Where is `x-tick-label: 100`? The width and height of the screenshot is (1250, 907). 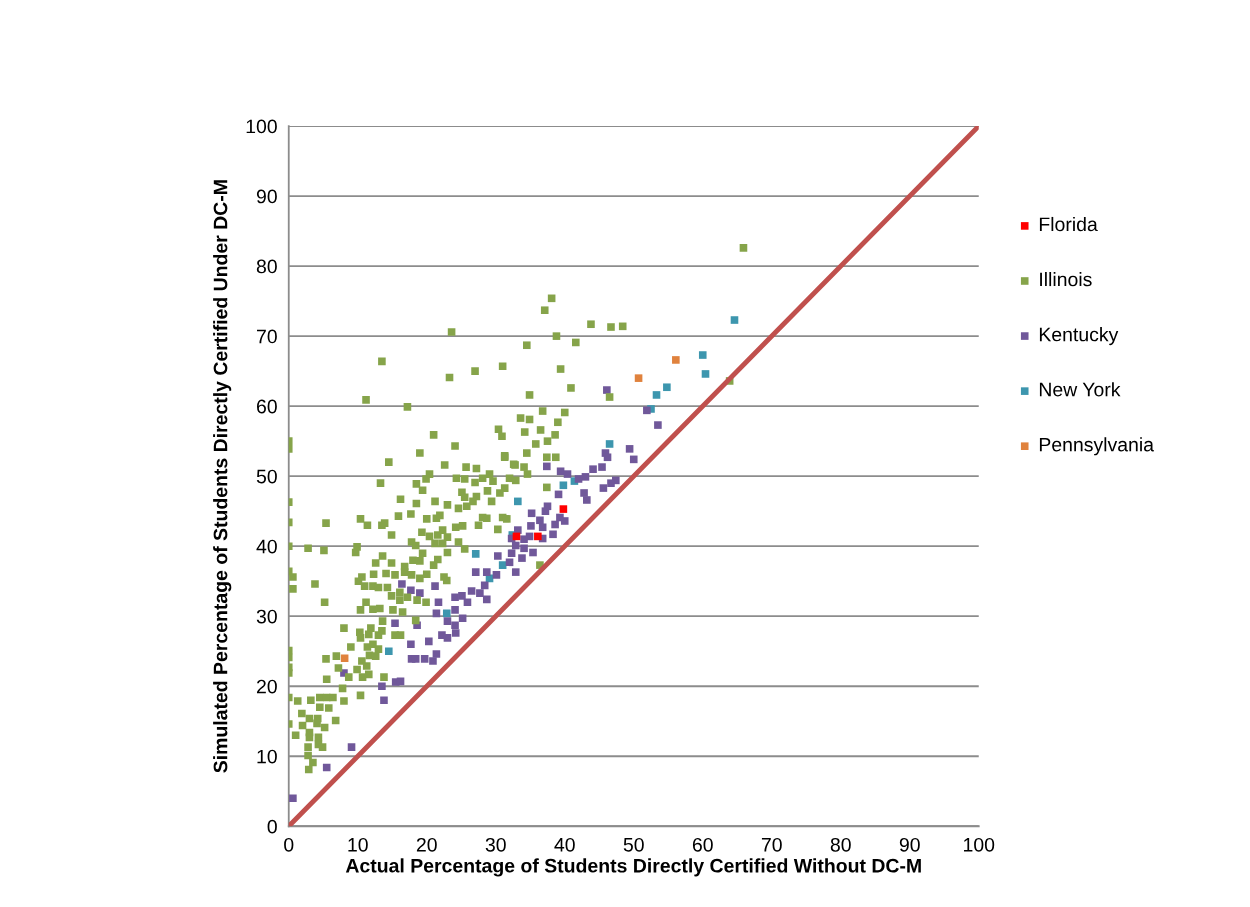 x-tick-label: 100 is located at coordinates (979, 844).